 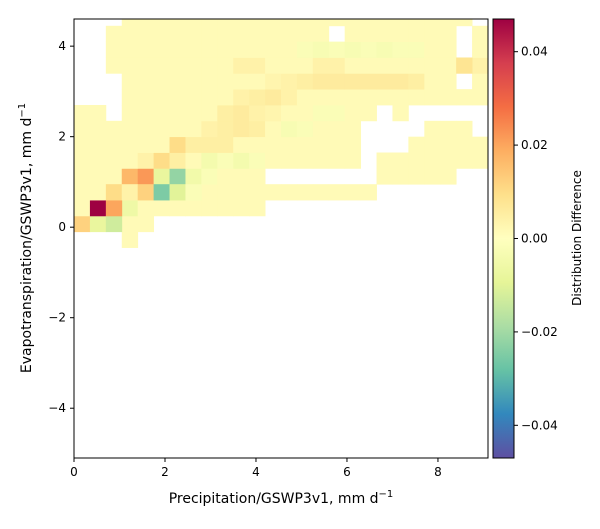 I want to click on colorbar-tick-label: 0.02, so click(x=534, y=145).